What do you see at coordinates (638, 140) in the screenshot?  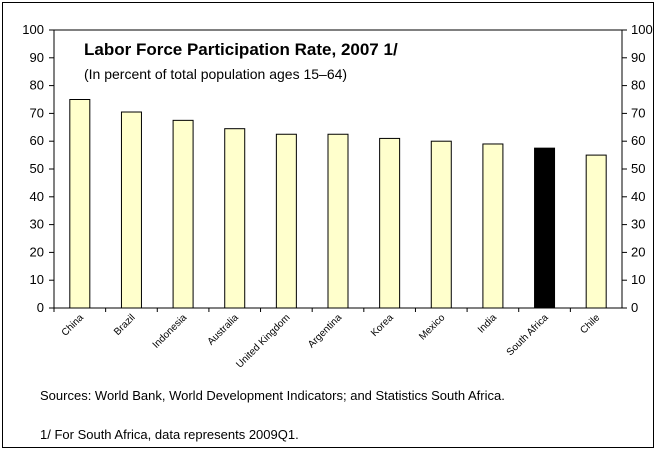 I see `right-tick-label: 60` at bounding box center [638, 140].